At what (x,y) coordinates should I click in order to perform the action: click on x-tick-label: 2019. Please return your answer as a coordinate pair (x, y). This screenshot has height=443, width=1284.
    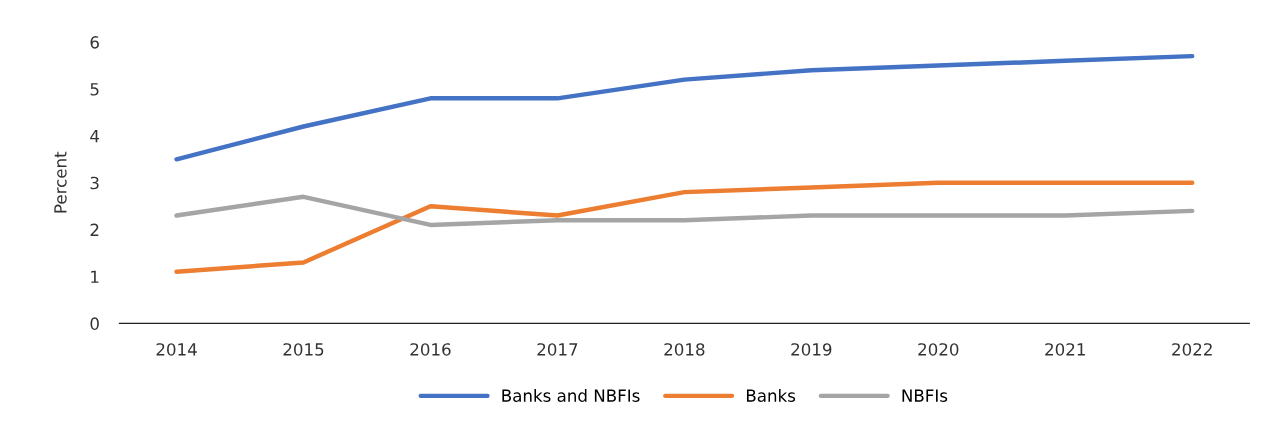
    Looking at the image, I should click on (811, 349).